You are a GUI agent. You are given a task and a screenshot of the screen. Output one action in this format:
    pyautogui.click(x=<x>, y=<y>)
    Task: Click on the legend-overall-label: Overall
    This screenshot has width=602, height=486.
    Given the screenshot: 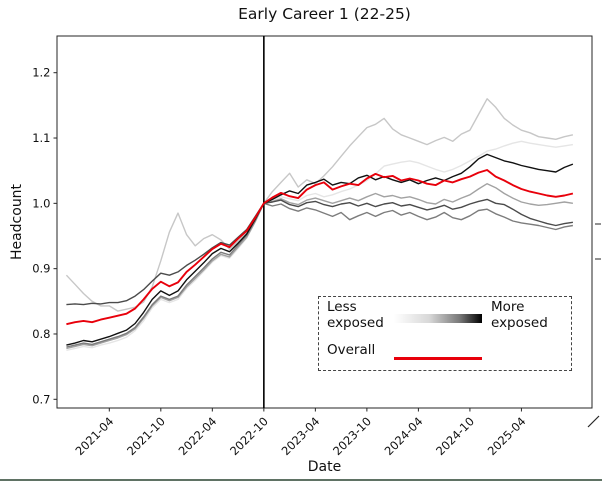 What is the action you would take?
    pyautogui.click(x=351, y=350)
    